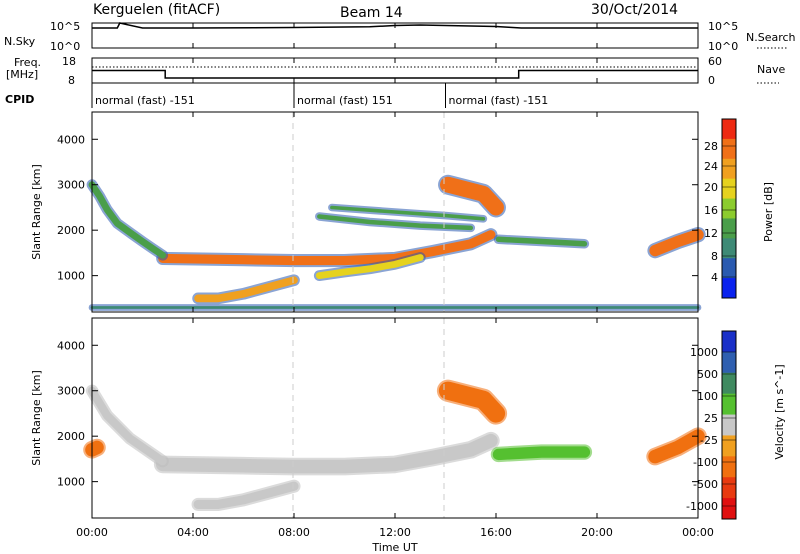 Image resolution: width=800 pixels, height=554 pixels. What do you see at coordinates (634, 10) in the screenshot?
I see `date-title: 30/Oct/2014` at bounding box center [634, 10].